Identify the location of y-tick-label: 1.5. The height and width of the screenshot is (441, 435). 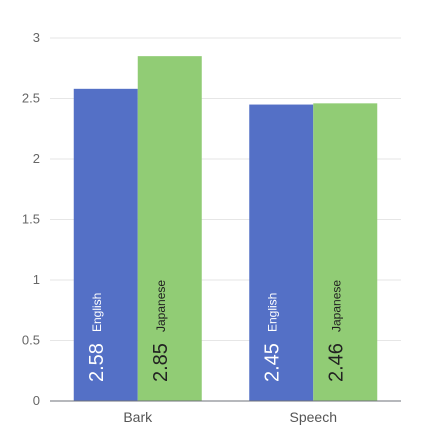
(31, 219).